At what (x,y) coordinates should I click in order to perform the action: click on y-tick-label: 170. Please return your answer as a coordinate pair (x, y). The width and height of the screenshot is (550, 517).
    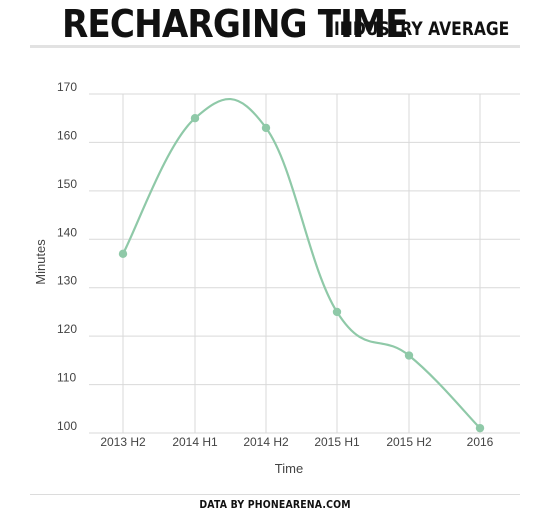
    Looking at the image, I should click on (67, 87).